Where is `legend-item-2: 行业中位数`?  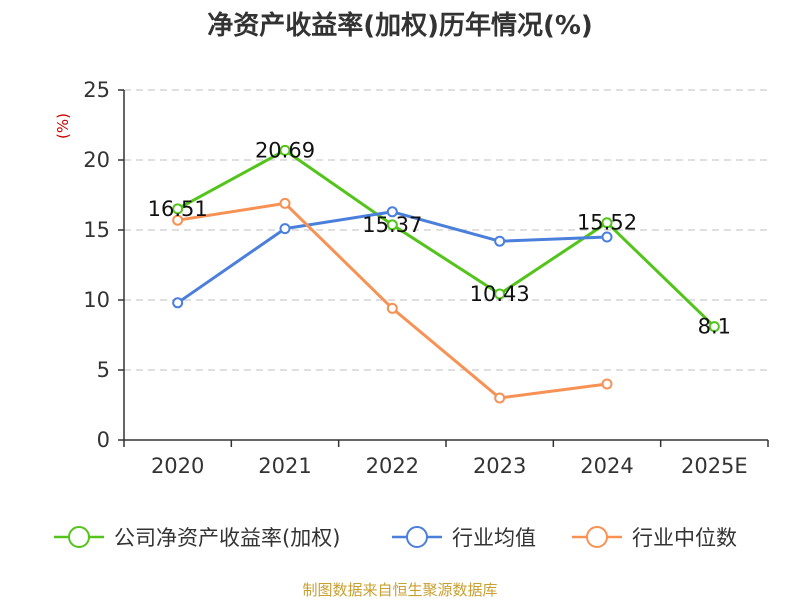
legend-item-2: 行业中位数 is located at coordinates (654, 538).